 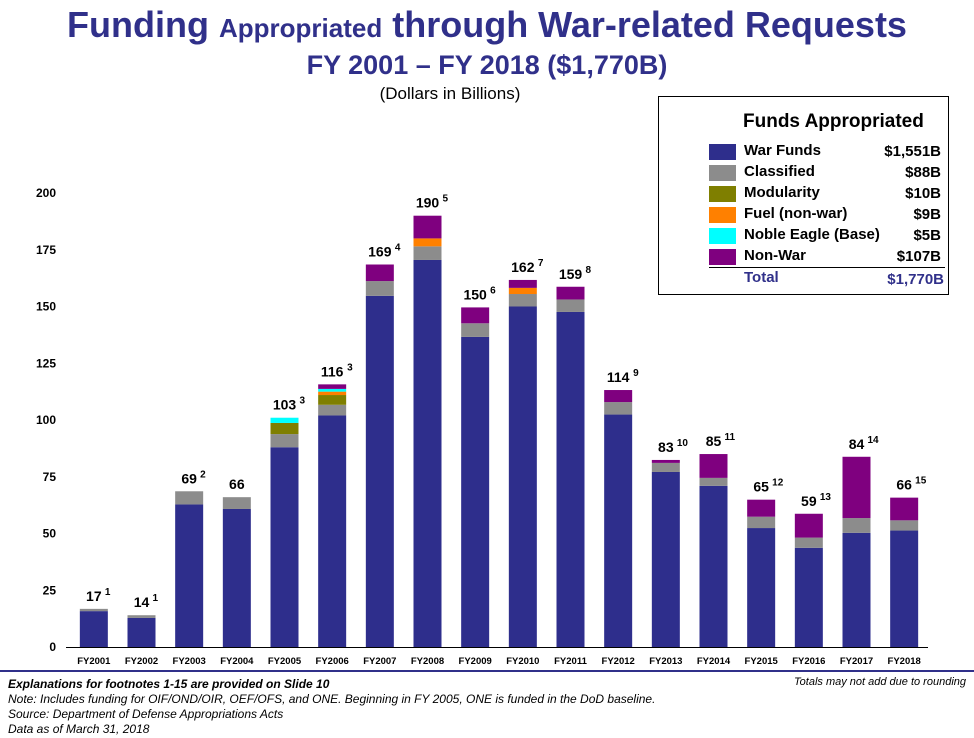 I want to click on x-tick-label: FY2011, so click(x=570, y=661).